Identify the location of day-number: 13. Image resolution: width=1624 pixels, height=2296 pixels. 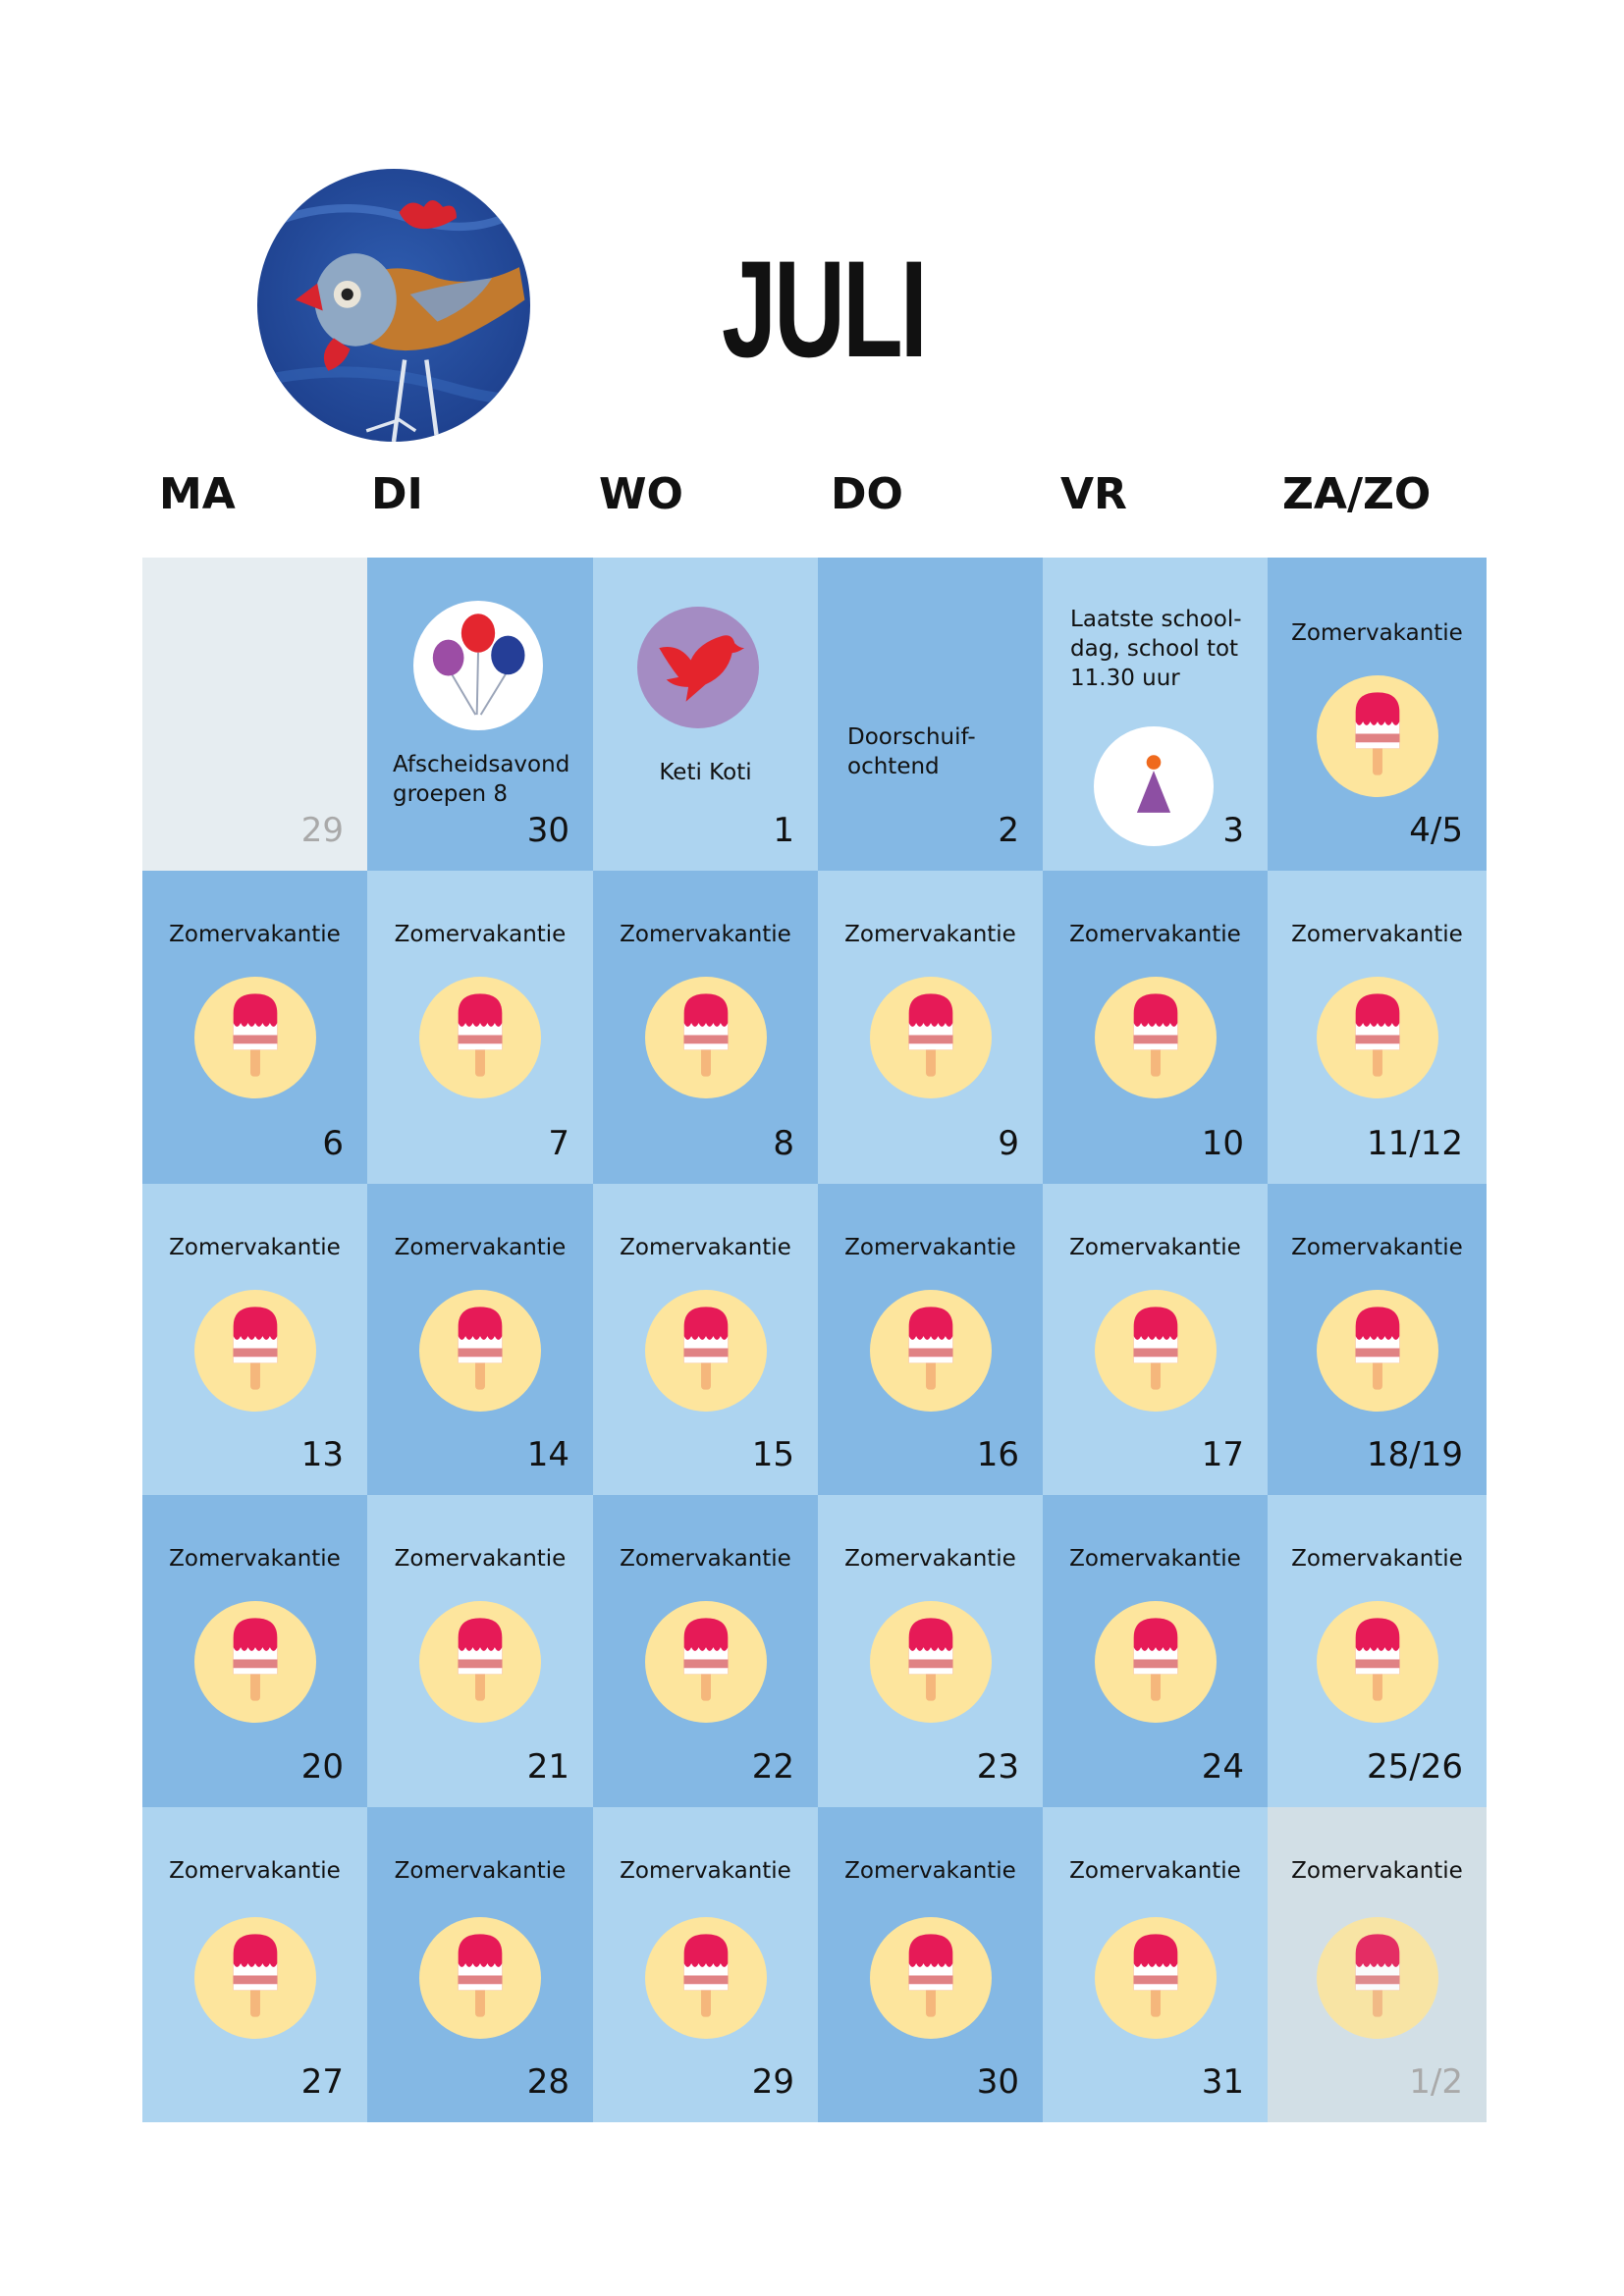
(322, 1454).